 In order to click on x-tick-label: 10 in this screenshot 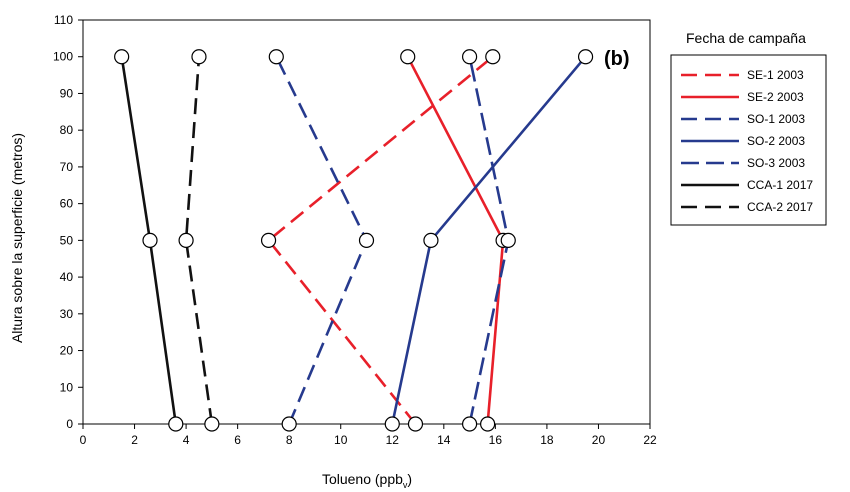, I will do `click(341, 440)`.